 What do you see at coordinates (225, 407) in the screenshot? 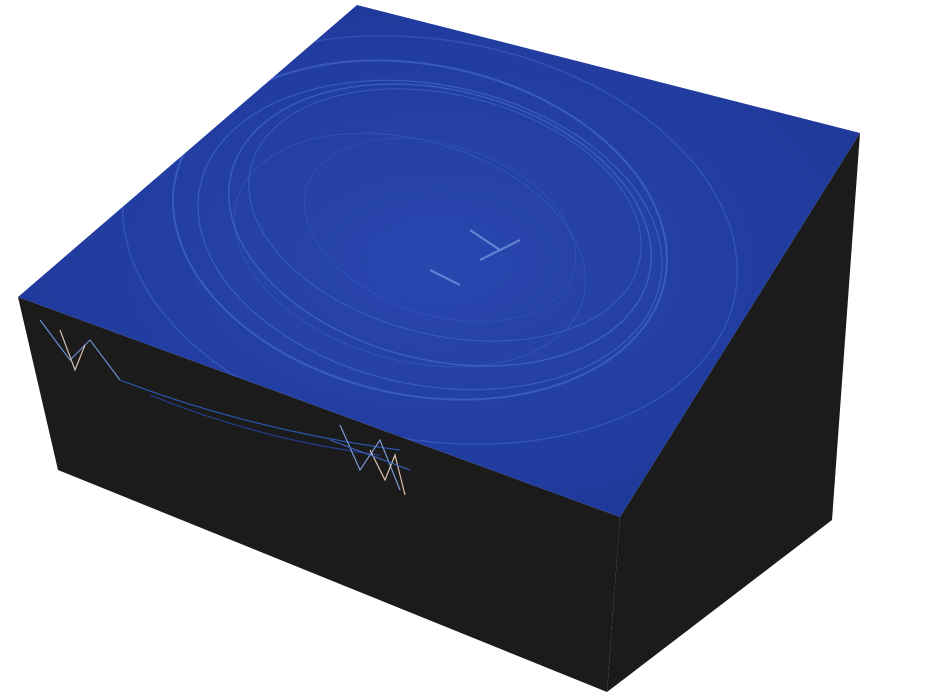
I see `front-face-streaks` at bounding box center [225, 407].